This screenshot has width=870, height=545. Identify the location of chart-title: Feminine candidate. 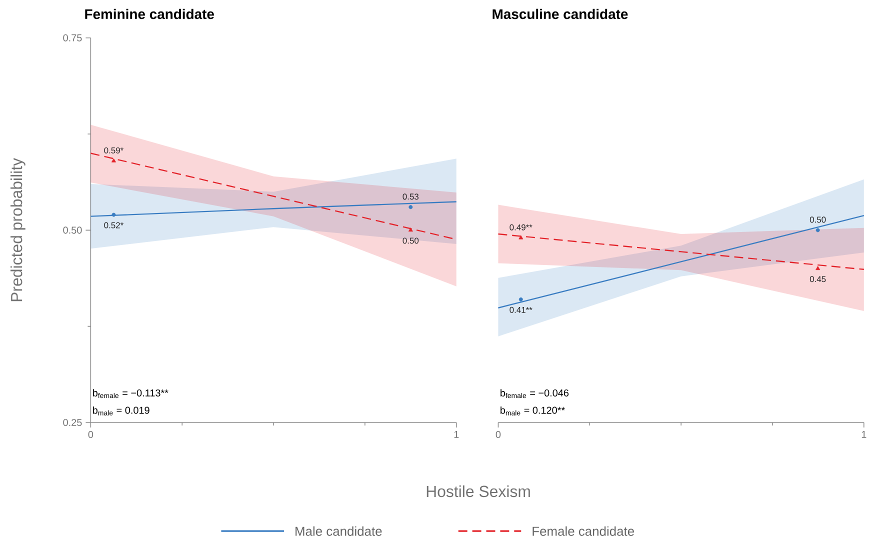
(149, 14).